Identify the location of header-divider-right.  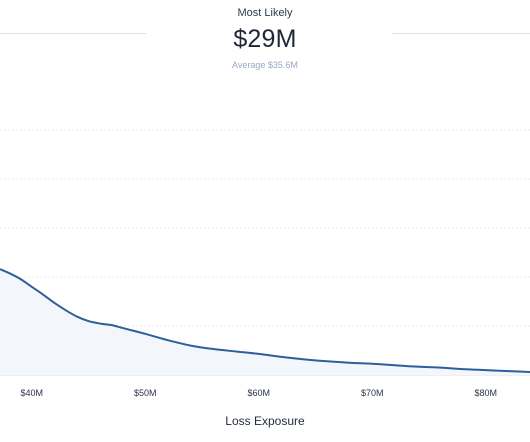
(461, 33).